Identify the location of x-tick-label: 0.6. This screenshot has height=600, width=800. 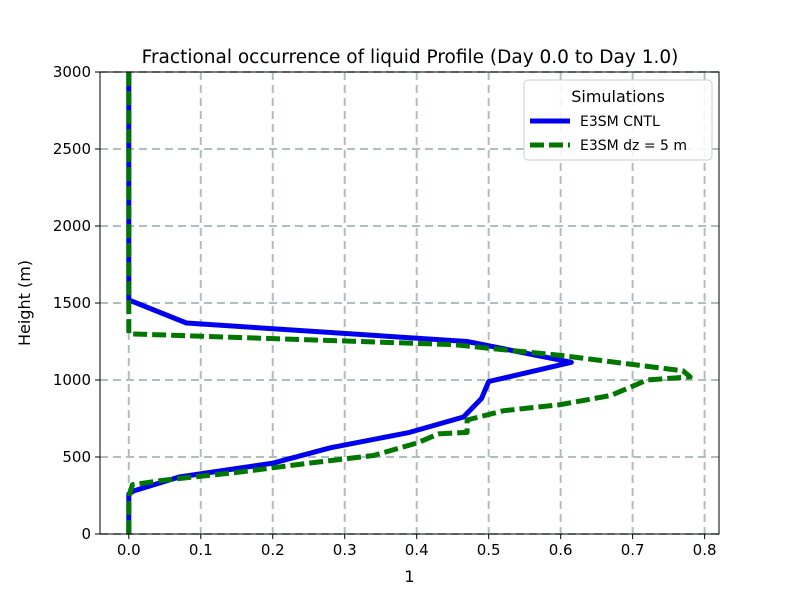
(561, 550).